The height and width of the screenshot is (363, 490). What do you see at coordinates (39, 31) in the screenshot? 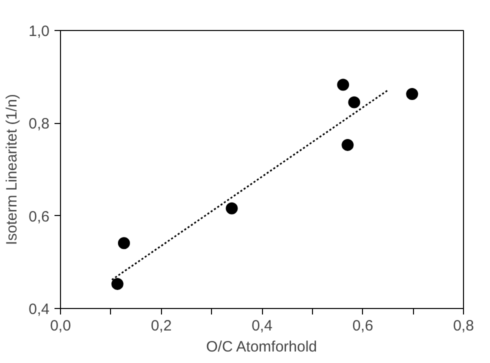
I see `y-tick-label: 1,0` at bounding box center [39, 31].